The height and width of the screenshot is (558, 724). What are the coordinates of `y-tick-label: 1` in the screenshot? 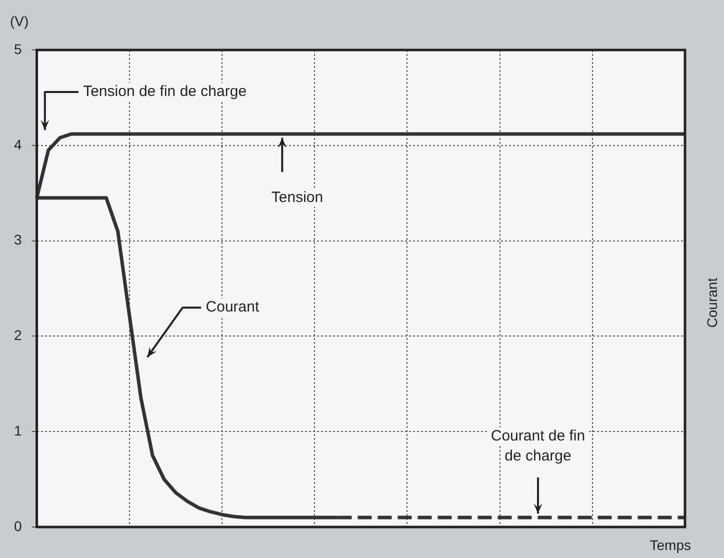 It's located at (18, 430).